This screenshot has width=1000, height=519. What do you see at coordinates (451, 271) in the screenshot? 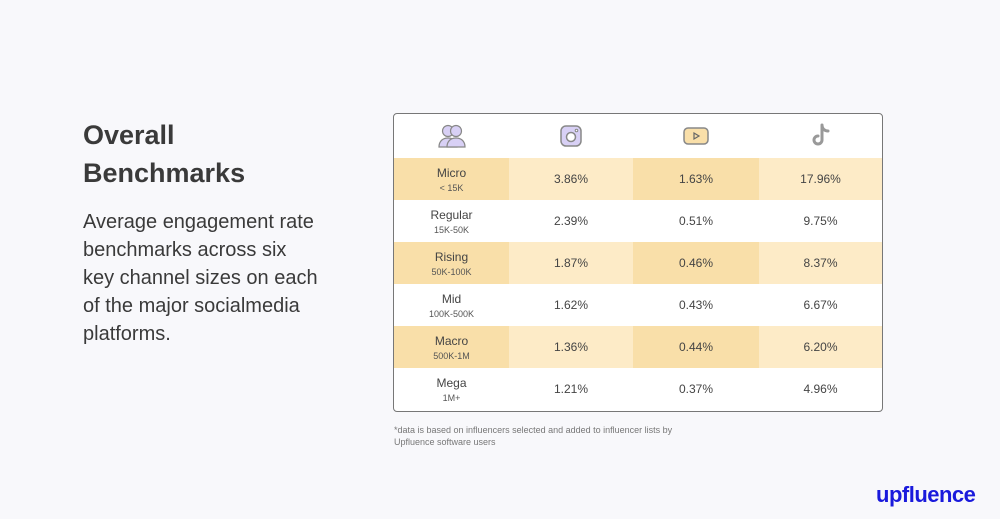
I see `tier-range: 50K-100K` at bounding box center [451, 271].